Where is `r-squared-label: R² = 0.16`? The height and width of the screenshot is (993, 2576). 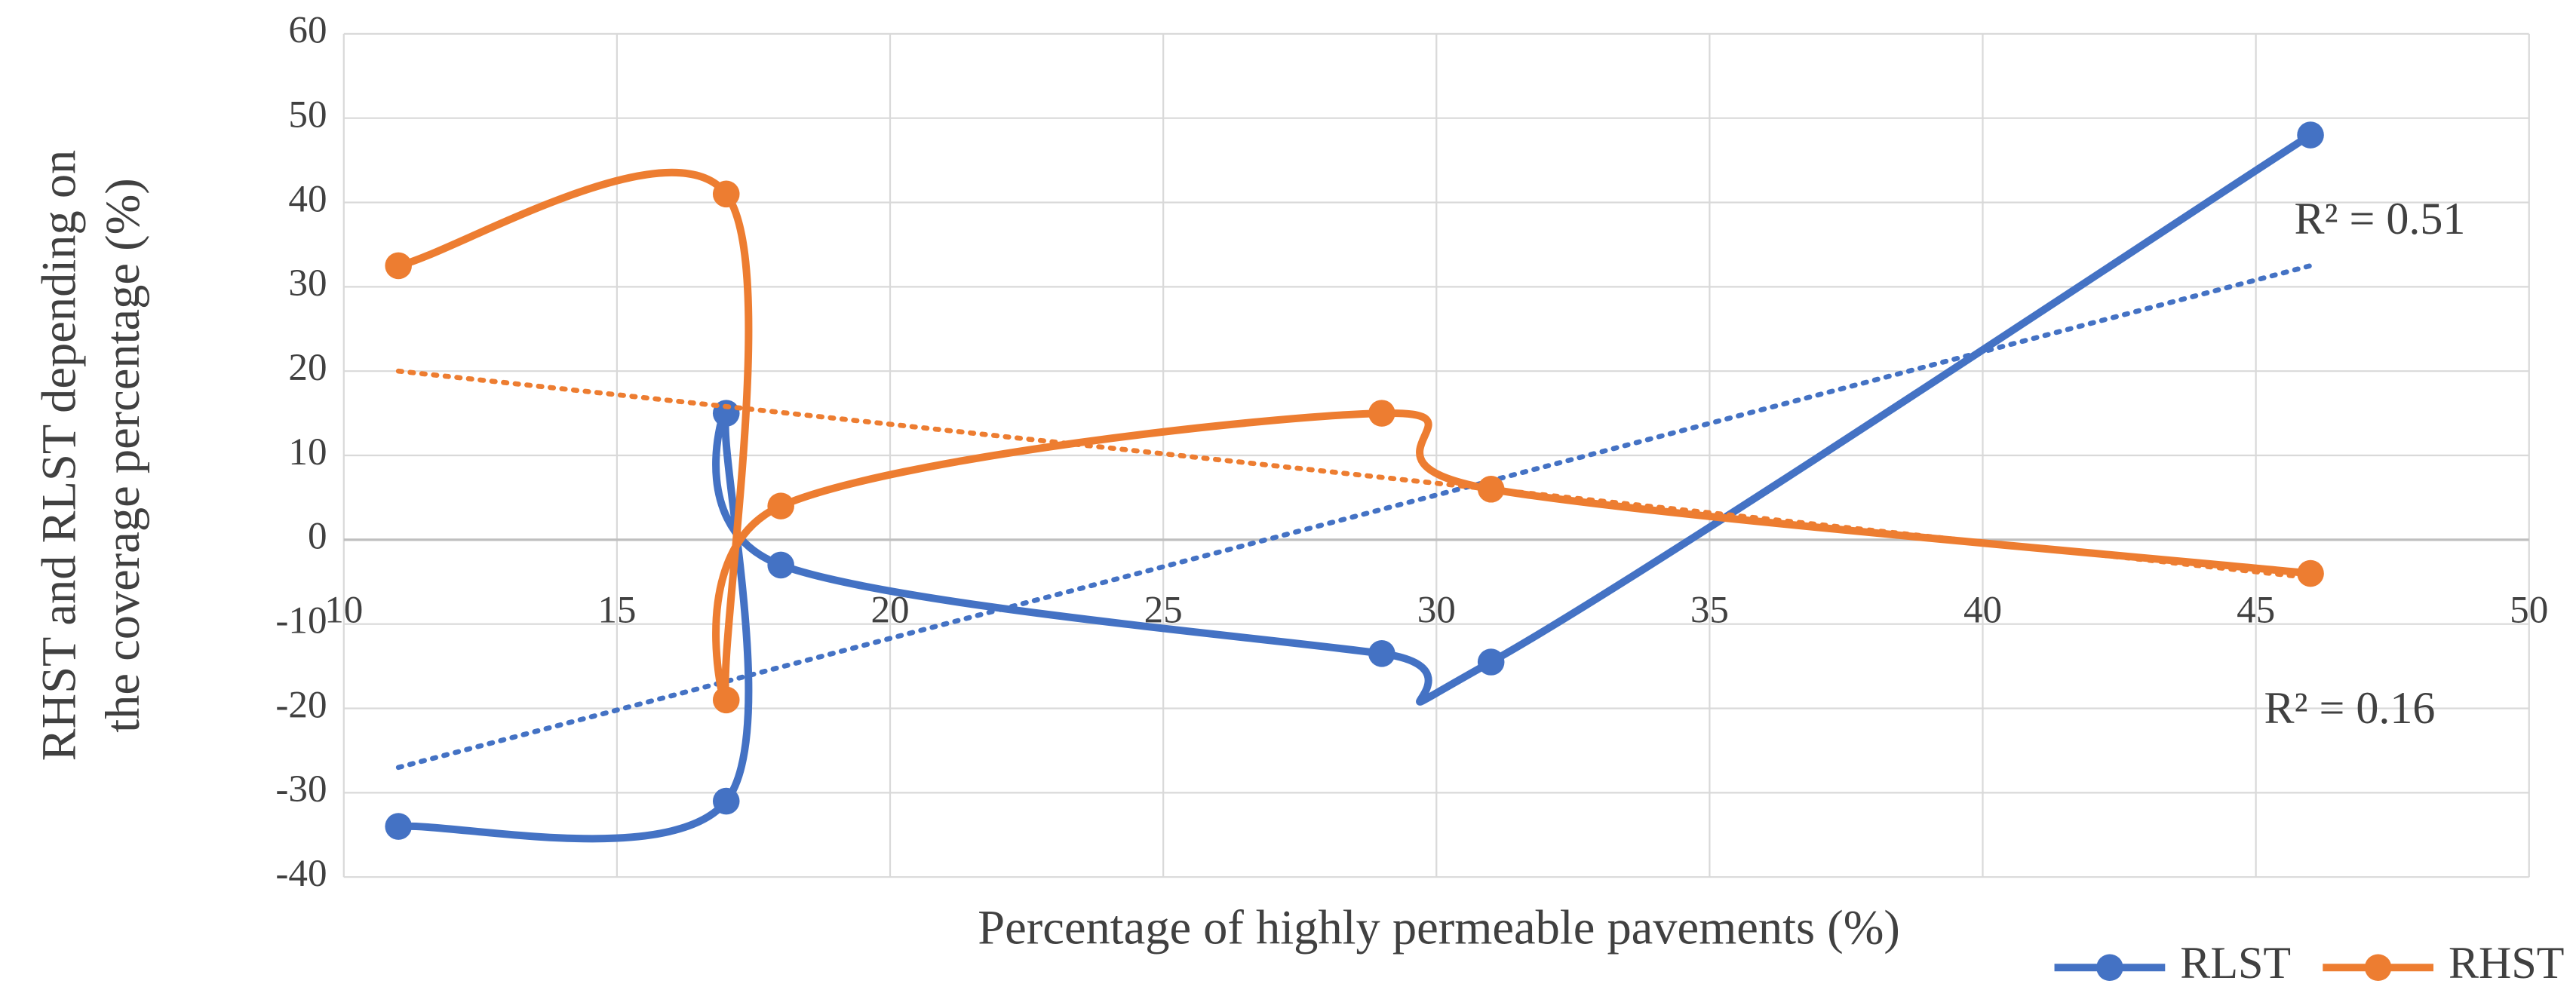
r-squared-label: R² = 0.16 is located at coordinates (2349, 708).